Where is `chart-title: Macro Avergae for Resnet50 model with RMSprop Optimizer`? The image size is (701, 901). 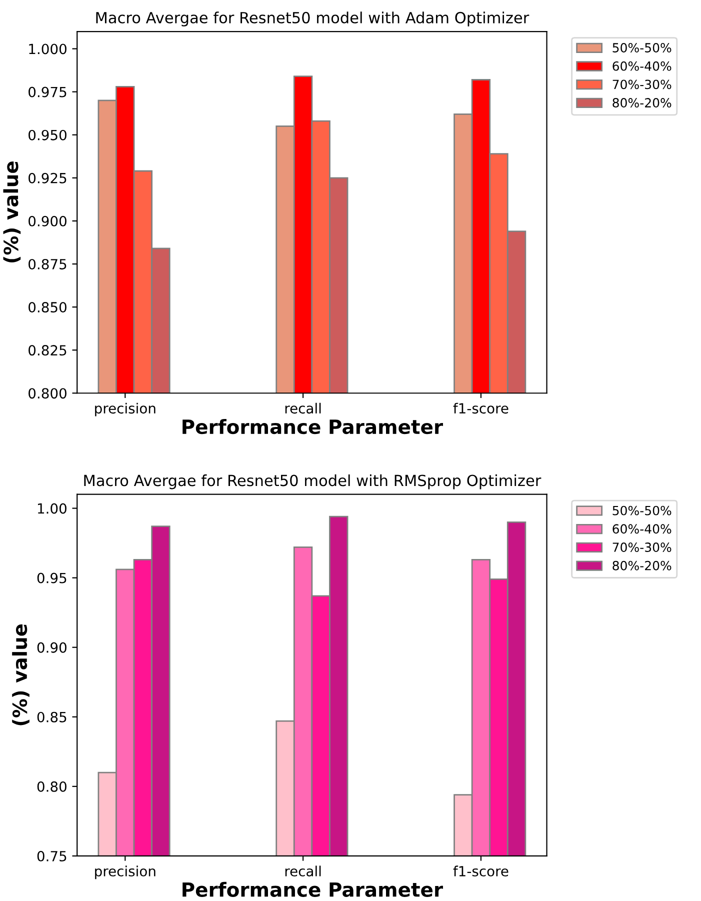
chart-title: Macro Avergae for Resnet50 model with RMSprop Optimizer is located at coordinates (313, 482).